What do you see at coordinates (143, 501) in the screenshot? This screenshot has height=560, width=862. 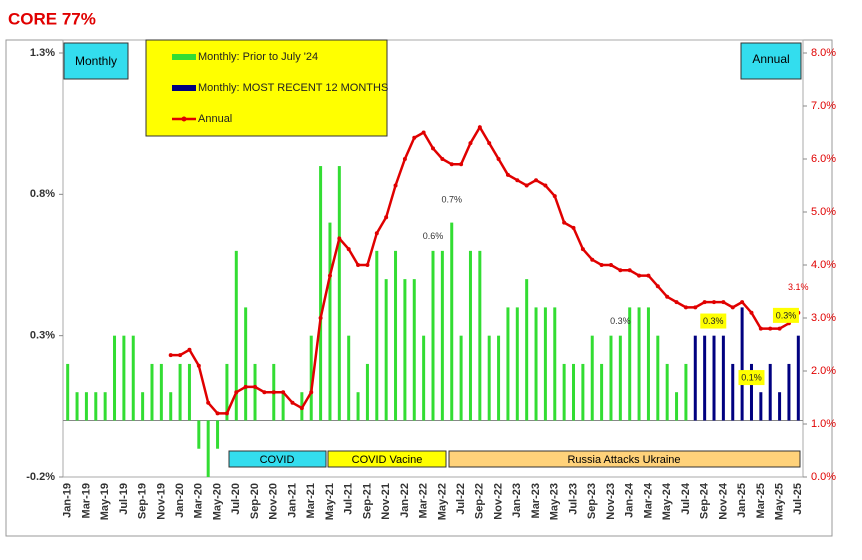 I see `x-tick-label: Sep-19` at bounding box center [143, 501].